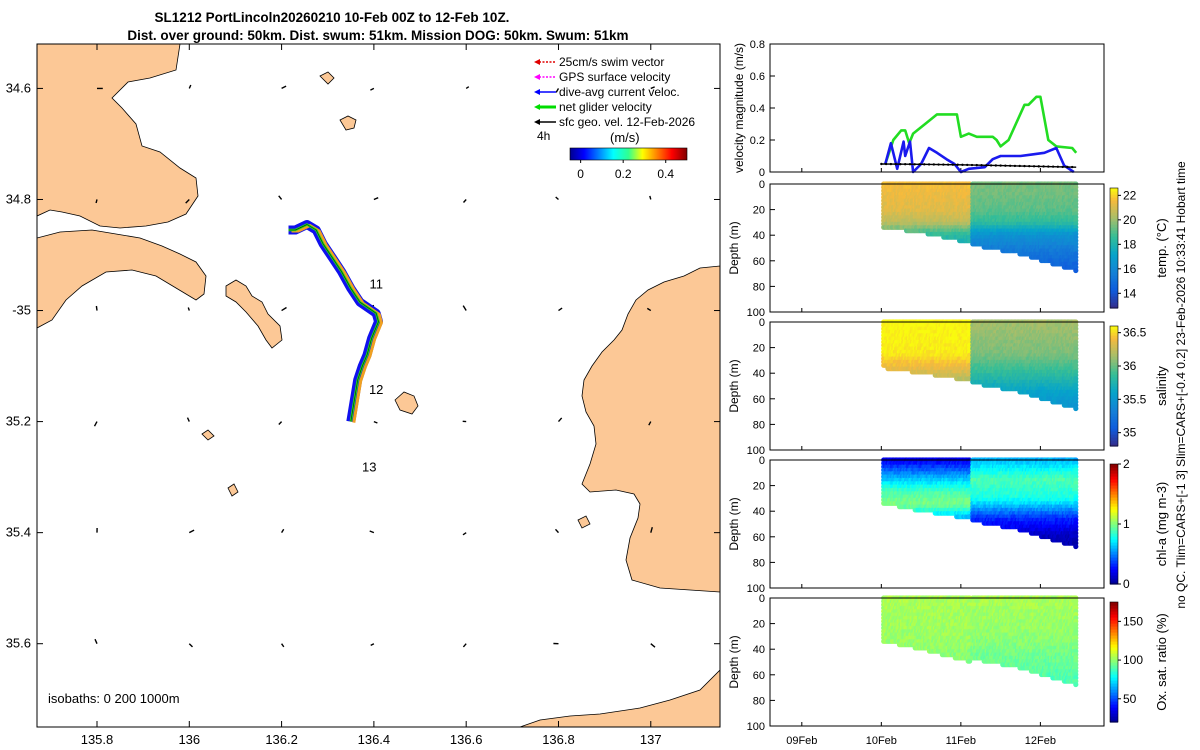  What do you see at coordinates (759, 236) in the screenshot?
I see `temperature-y-tick-label: 40` at bounding box center [759, 236].